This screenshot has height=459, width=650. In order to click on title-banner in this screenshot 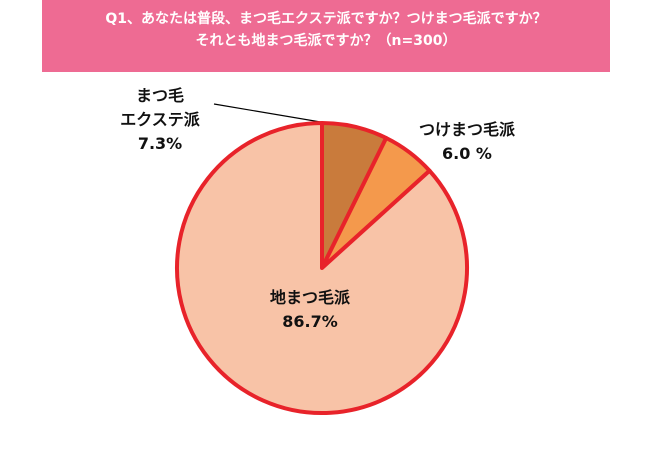, I will do `click(326, 36)`.